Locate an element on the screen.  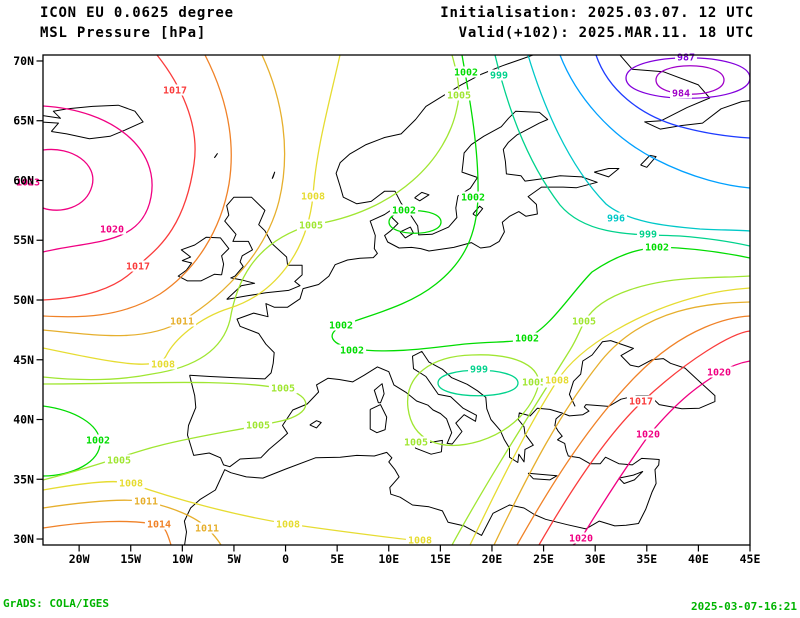
lon-tick-label: 5W is located at coordinates (234, 559).